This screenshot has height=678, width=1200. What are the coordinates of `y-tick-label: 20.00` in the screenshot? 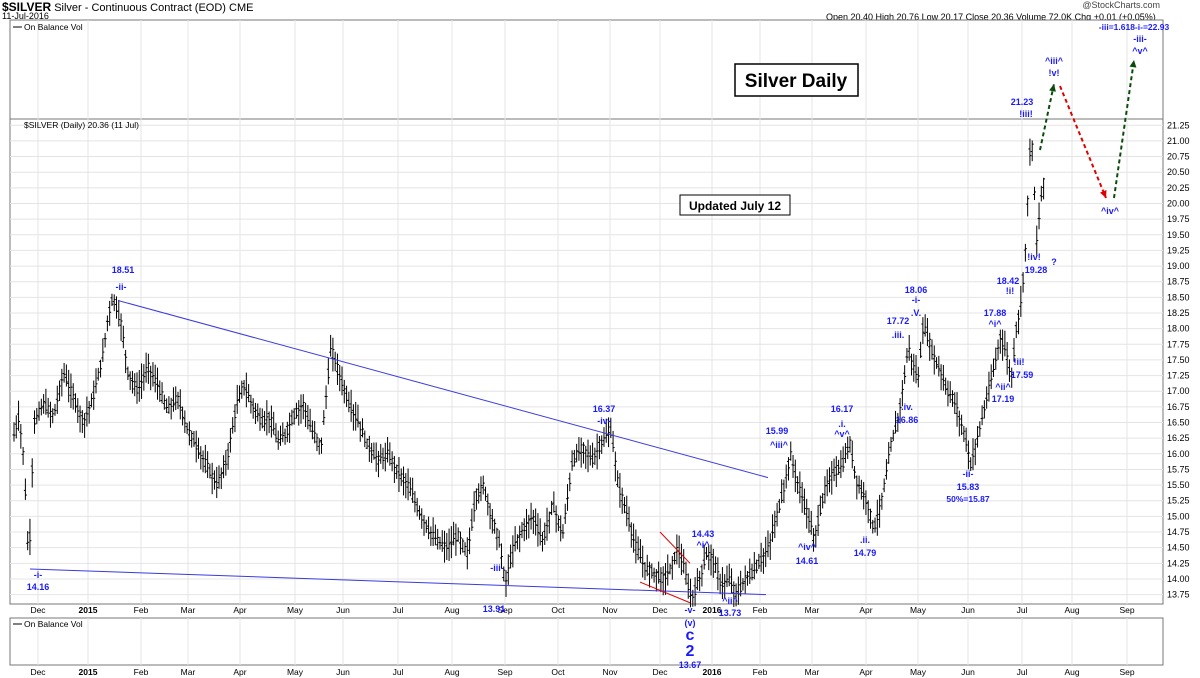 It's located at (1178, 203).